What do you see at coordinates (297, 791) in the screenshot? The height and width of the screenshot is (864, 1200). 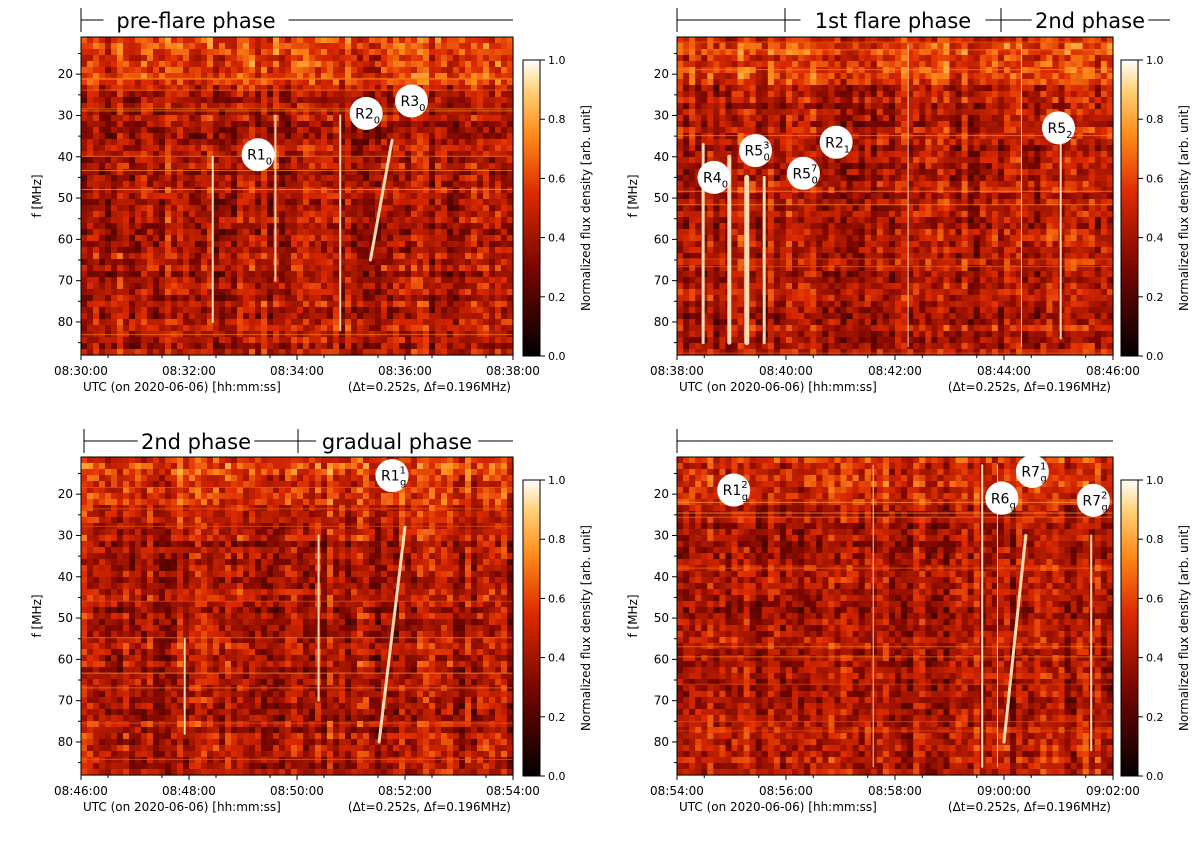 I see `x-tick-label: 08:50:00` at bounding box center [297, 791].